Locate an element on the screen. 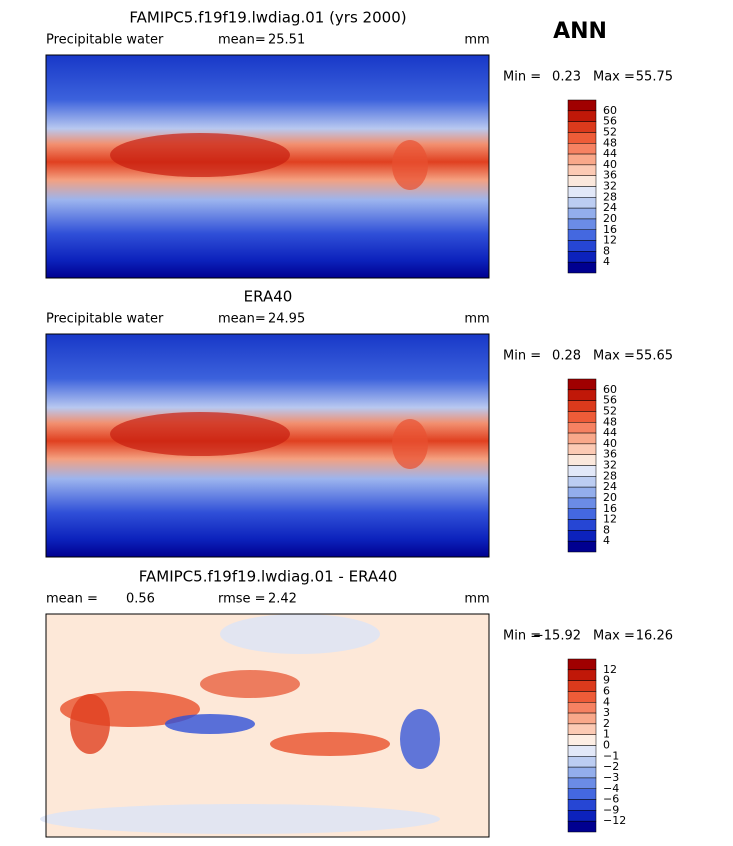 The height and width of the screenshot is (846, 733). range-text: 55.65 is located at coordinates (654, 356).